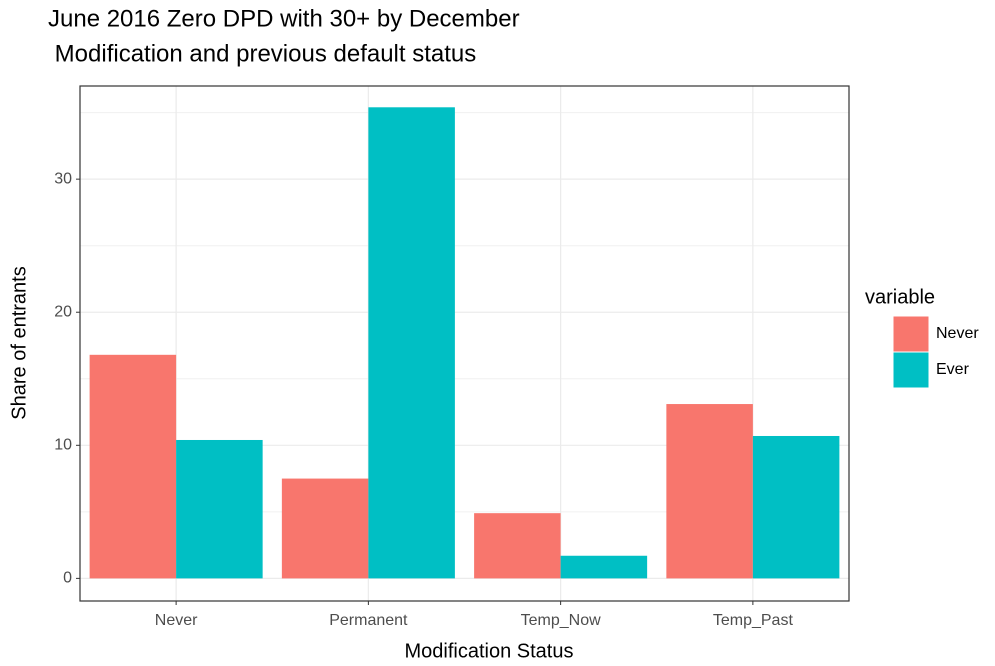 The width and height of the screenshot is (995, 666). I want to click on x-tick-label: Never, so click(176, 620).